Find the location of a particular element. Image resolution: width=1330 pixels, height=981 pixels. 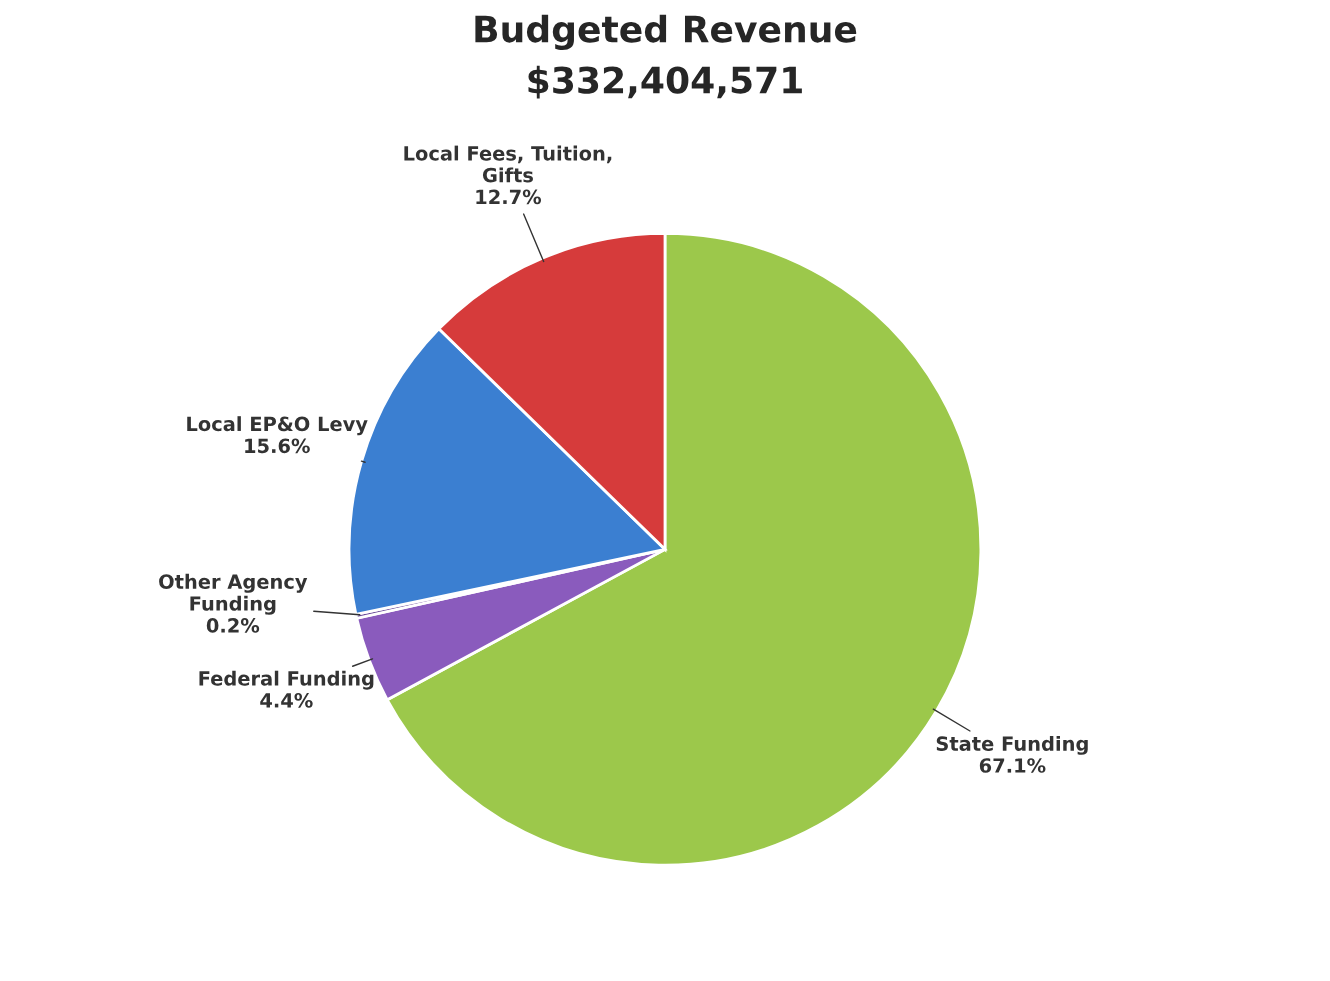

chart-title: Budgeted Revenue is located at coordinates (666, 32).